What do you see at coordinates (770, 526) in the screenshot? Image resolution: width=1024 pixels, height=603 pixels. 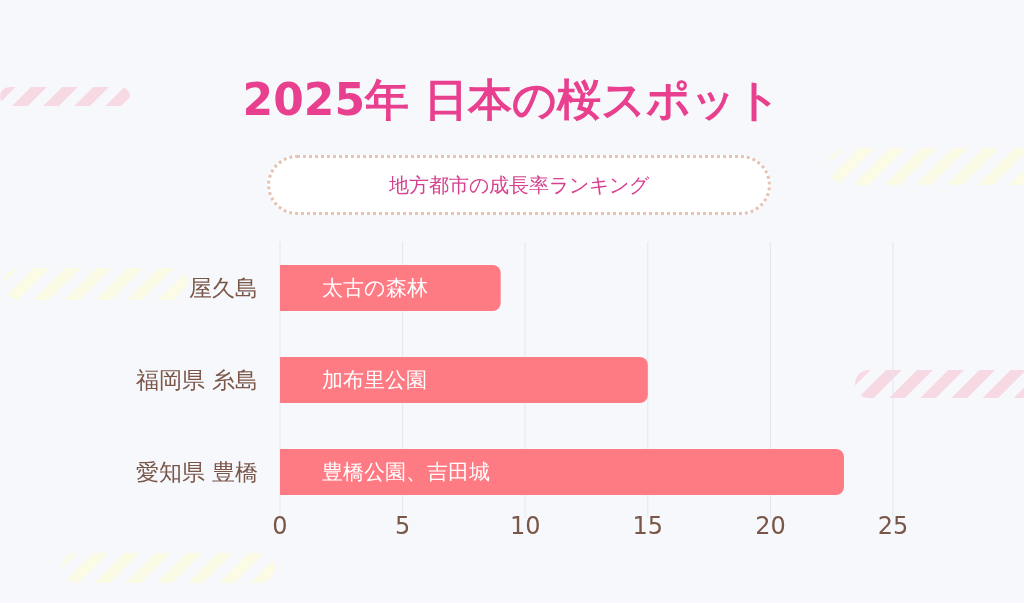 I see `x-tick-label: 20` at bounding box center [770, 526].